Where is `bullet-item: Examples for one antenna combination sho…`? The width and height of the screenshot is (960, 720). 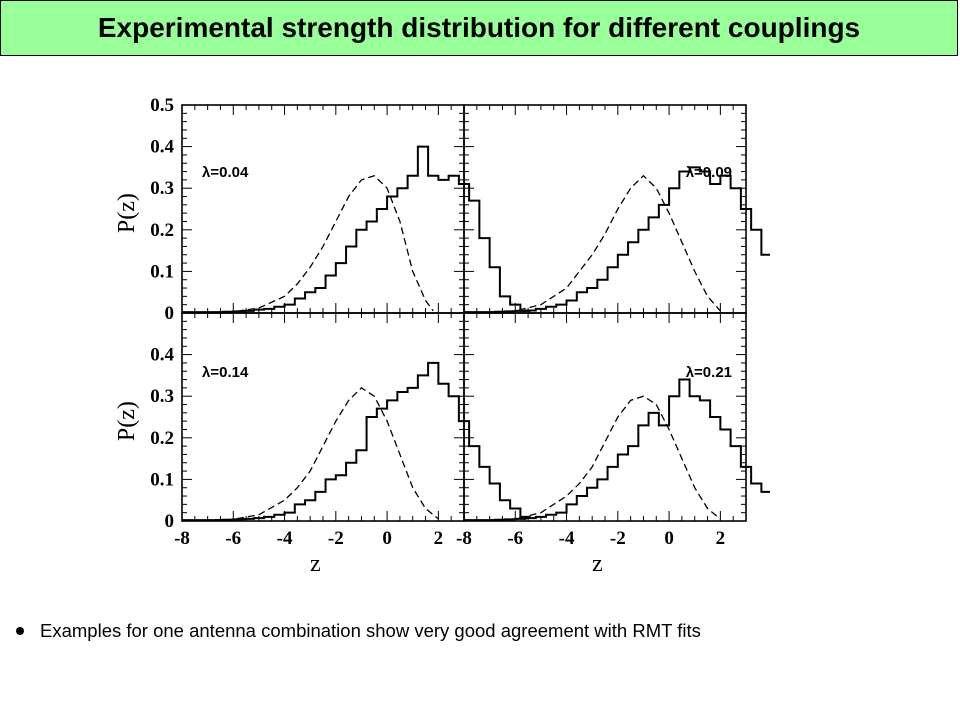
bullet-item: Examples for one antenna combination sho… is located at coordinates (358, 631).